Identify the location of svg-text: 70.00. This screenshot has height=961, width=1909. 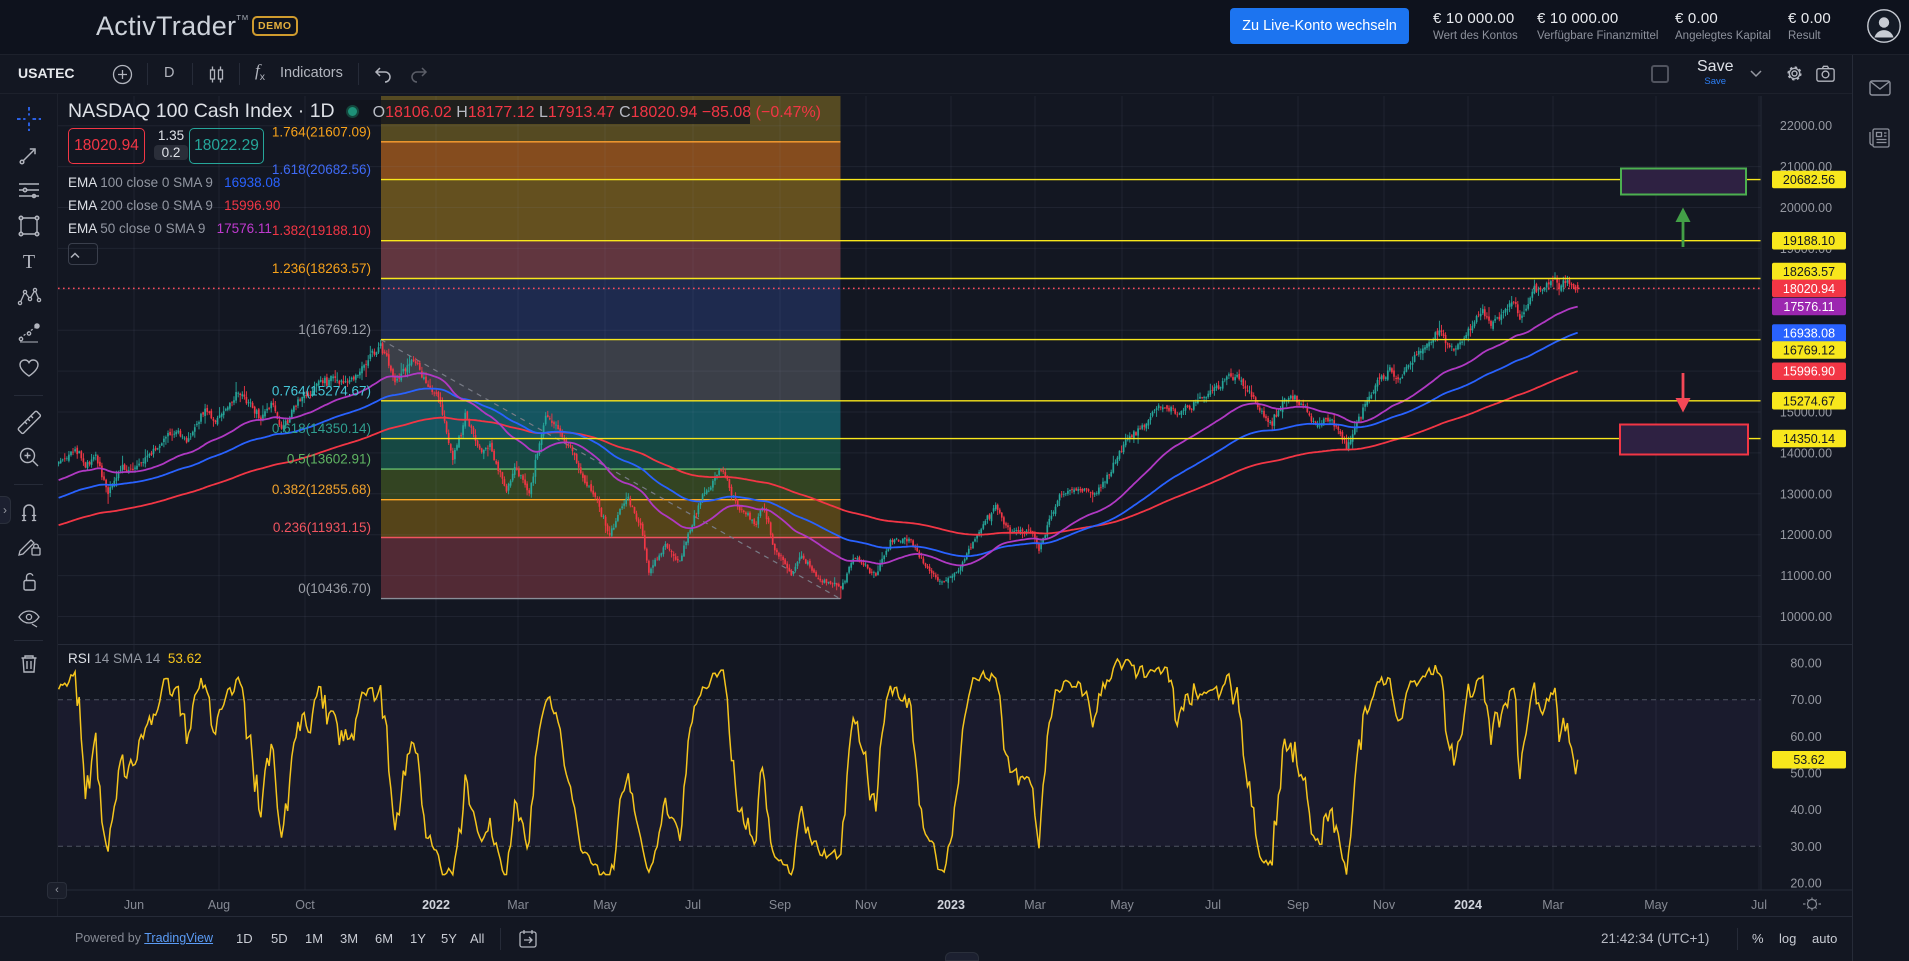
(1805, 700).